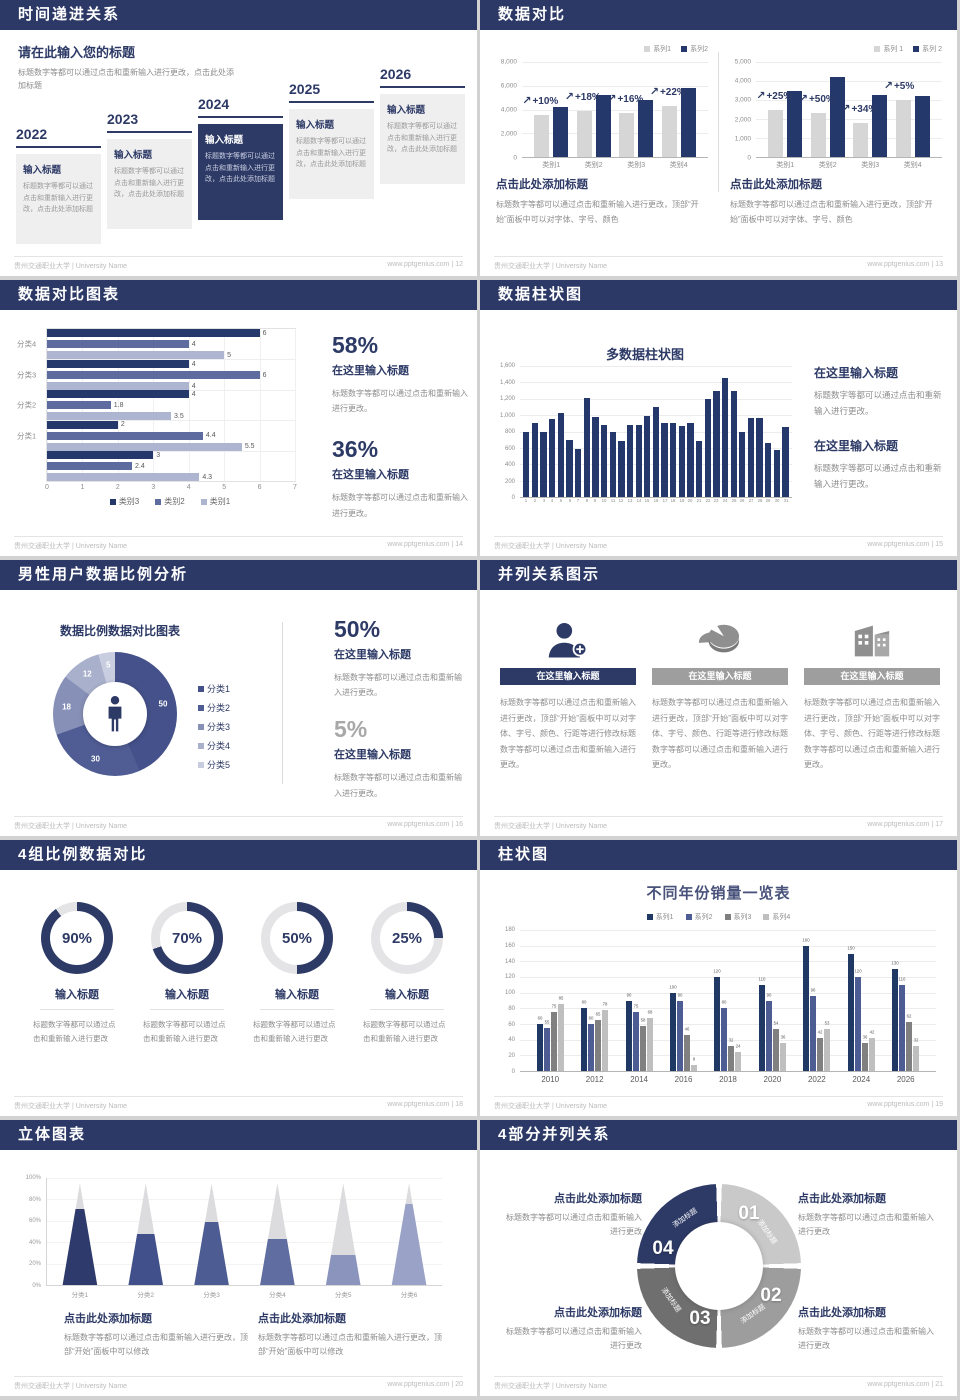 The width and height of the screenshot is (960, 1400). I want to click on ring-column: 90% 输入标题 标题数字等都可以通过点击和重新输入进行更改, so click(77, 973).